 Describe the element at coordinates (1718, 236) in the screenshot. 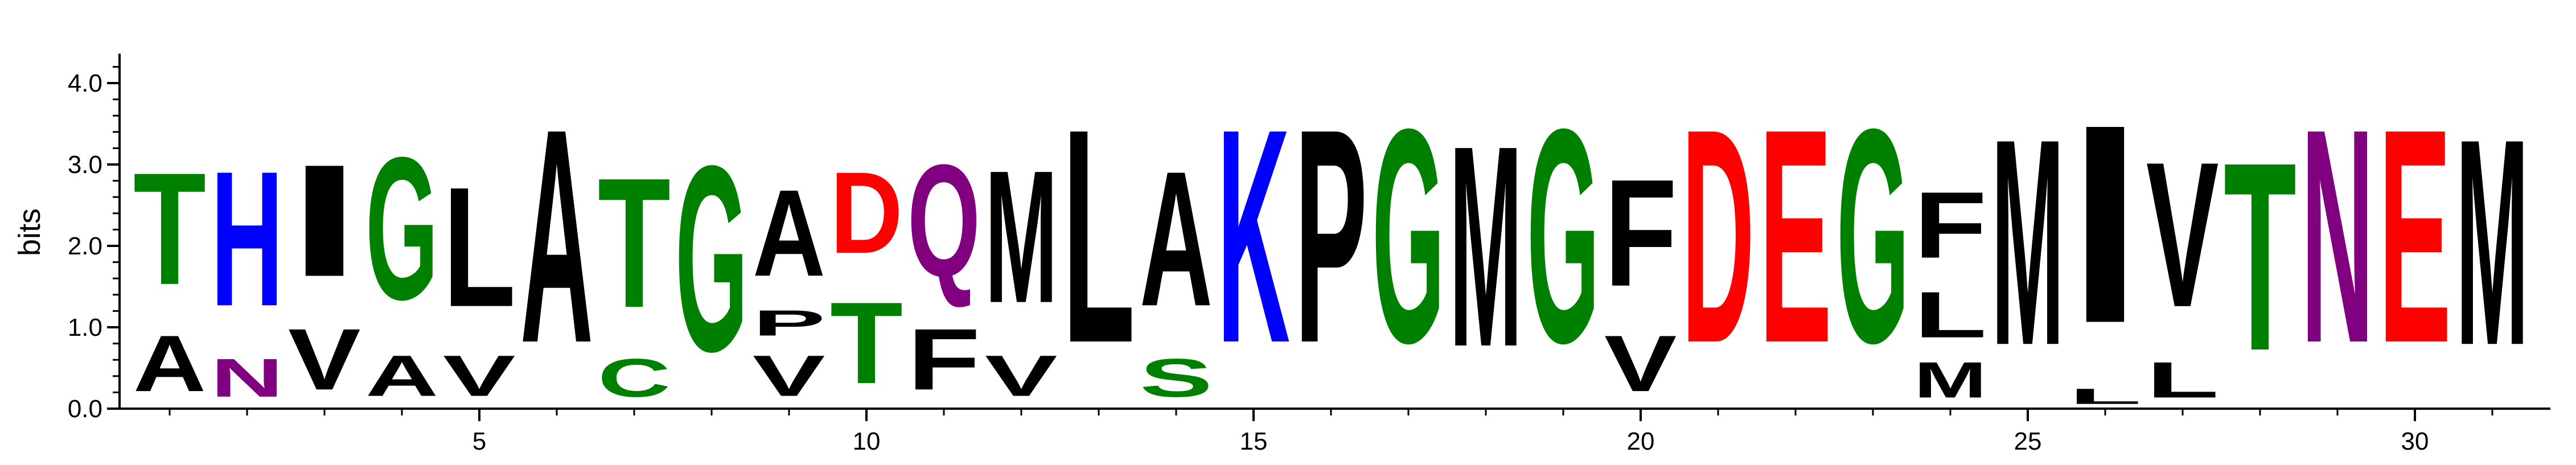

I see `logo-letter-21-D: D` at that location.